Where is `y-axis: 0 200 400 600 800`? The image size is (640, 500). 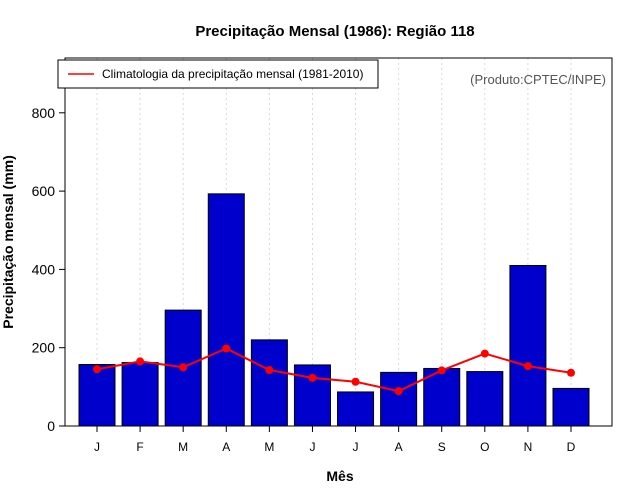
y-axis: 0 200 400 600 800 is located at coordinates (48, 269).